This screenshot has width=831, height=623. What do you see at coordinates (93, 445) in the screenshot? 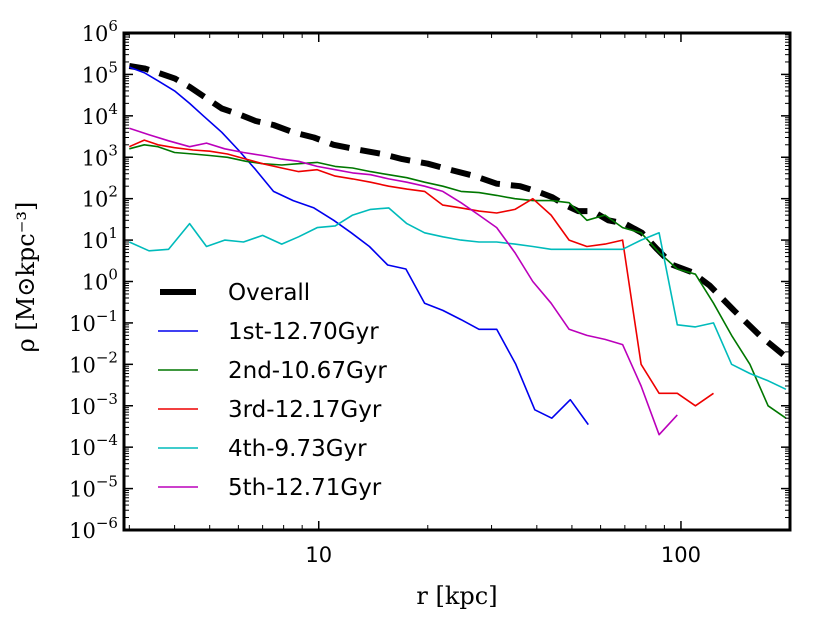
I see `y-tick-label: 10⁻⁴` at bounding box center [93, 445].